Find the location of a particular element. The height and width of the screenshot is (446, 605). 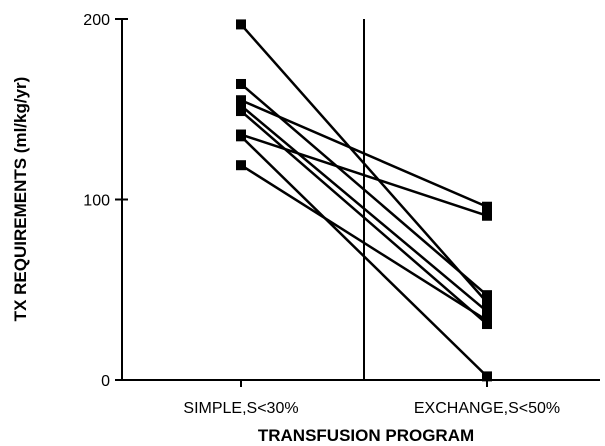

y-axis-title: TX REQUIREMENTS (ml/kg/yr) is located at coordinates (20, 199).